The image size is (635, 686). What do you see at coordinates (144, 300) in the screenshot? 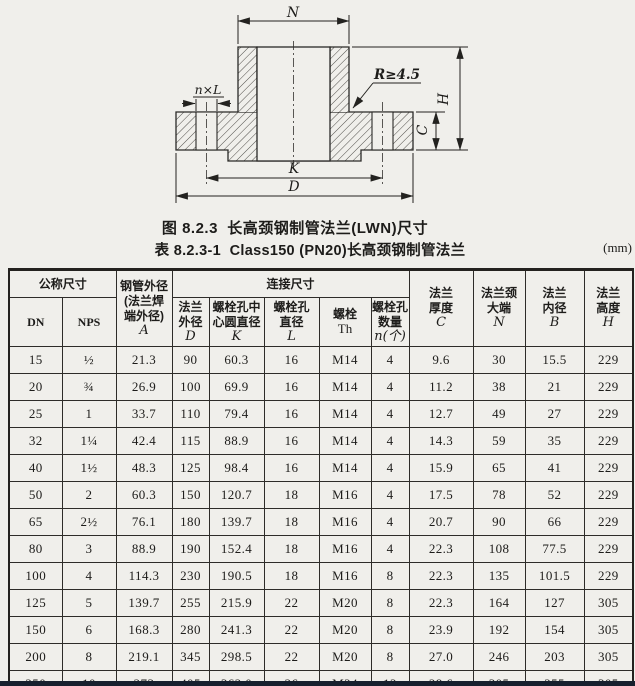
I see `header-text: 钢管外径 (法兰焊 端外径)` at bounding box center [144, 300].